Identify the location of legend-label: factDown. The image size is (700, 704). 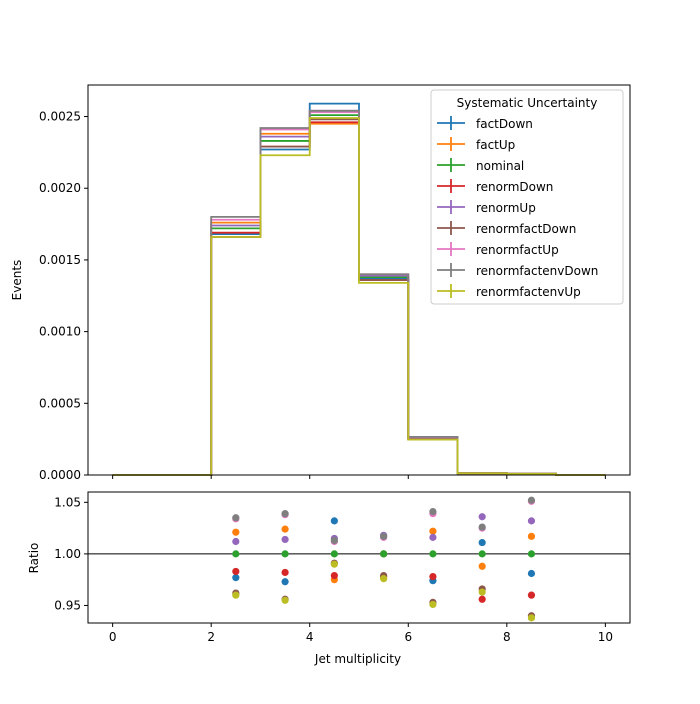
(504, 124).